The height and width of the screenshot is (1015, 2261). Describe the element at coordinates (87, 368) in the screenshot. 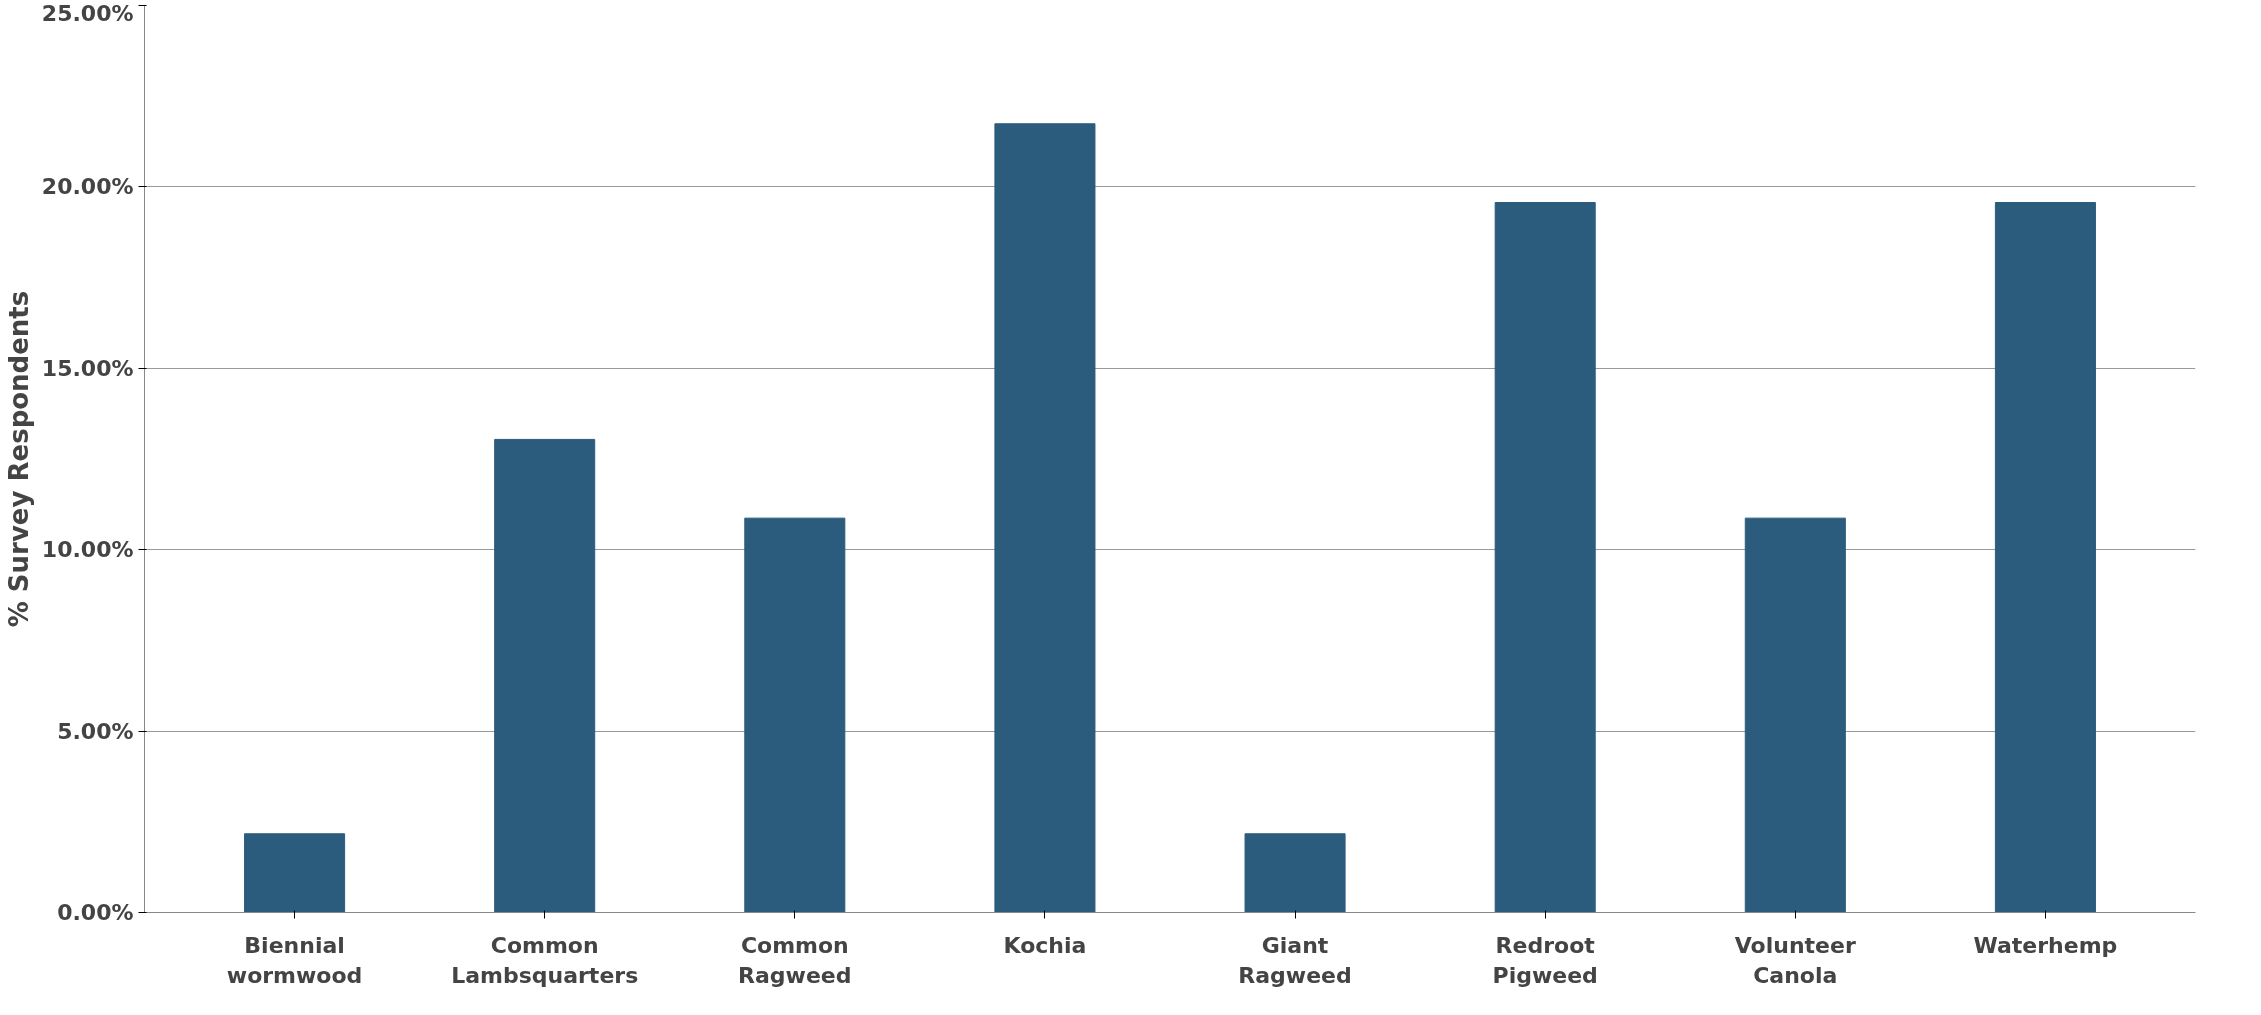

I see `y-tick-label: 15.00%` at that location.